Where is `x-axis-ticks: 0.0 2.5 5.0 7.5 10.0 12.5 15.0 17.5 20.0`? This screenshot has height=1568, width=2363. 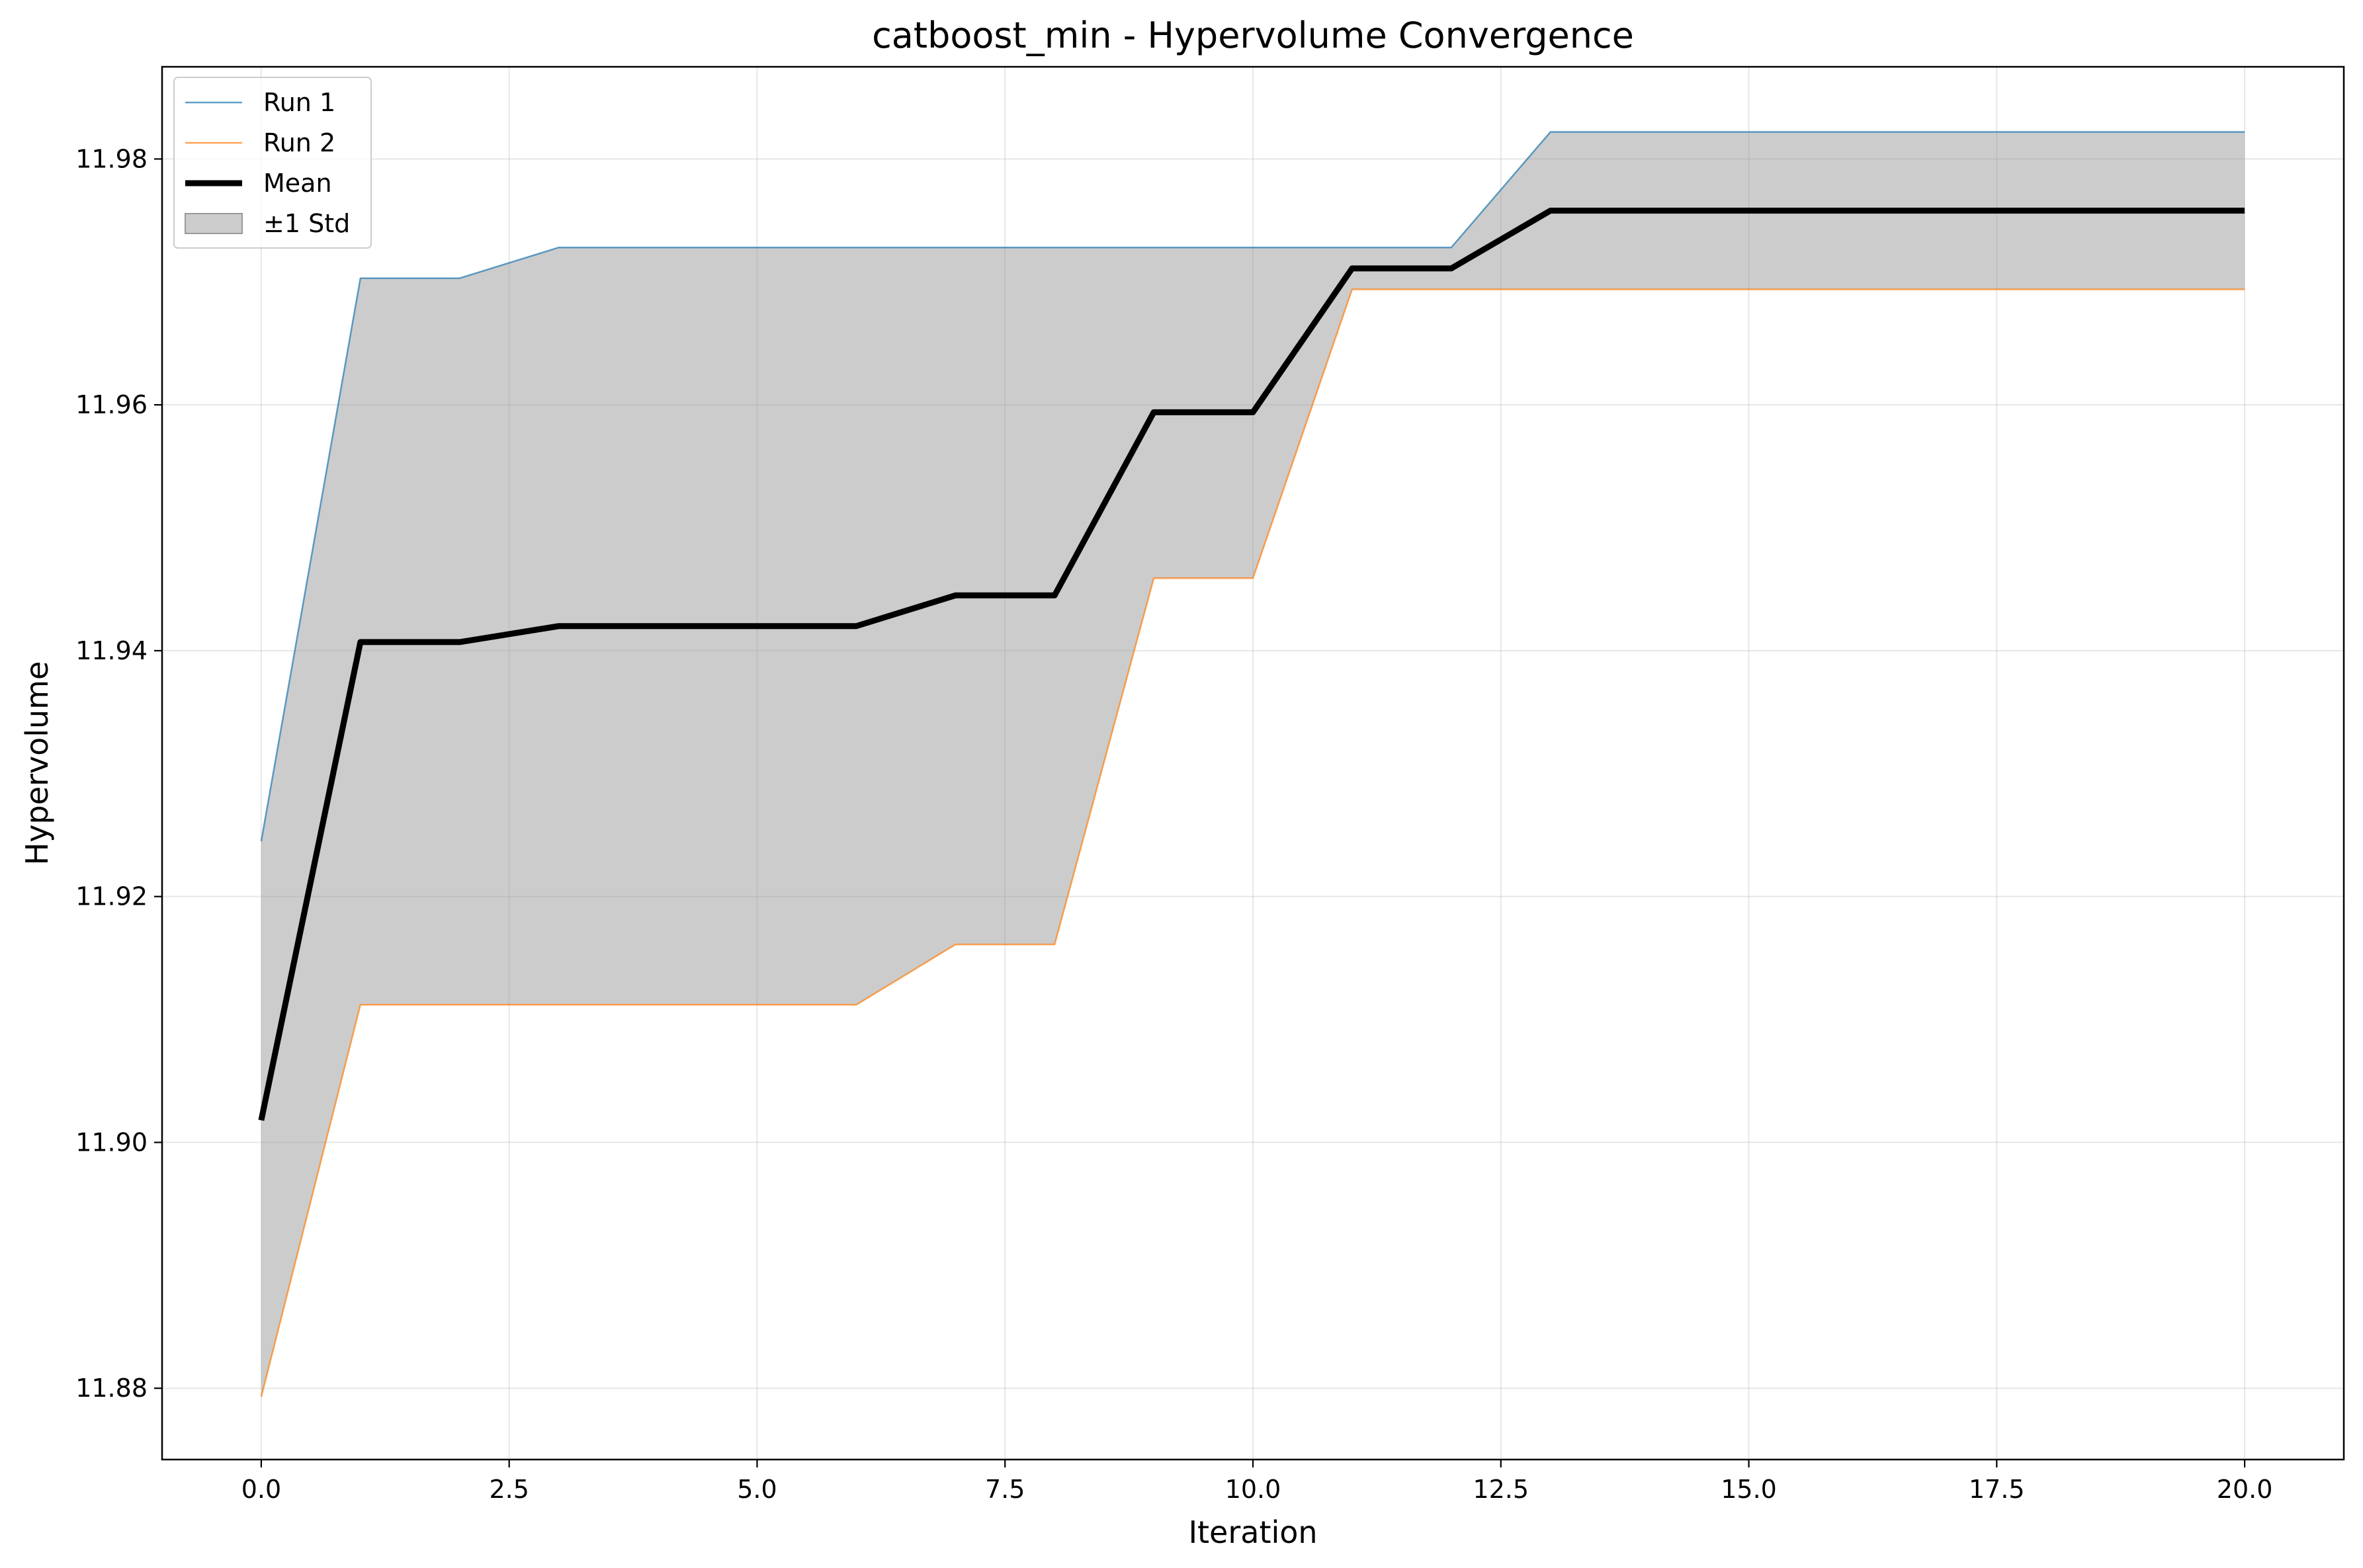 x-axis-ticks: 0.0 2.5 5.0 7.5 10.0 12.5 15.0 17.5 20.0 is located at coordinates (1257, 1482).